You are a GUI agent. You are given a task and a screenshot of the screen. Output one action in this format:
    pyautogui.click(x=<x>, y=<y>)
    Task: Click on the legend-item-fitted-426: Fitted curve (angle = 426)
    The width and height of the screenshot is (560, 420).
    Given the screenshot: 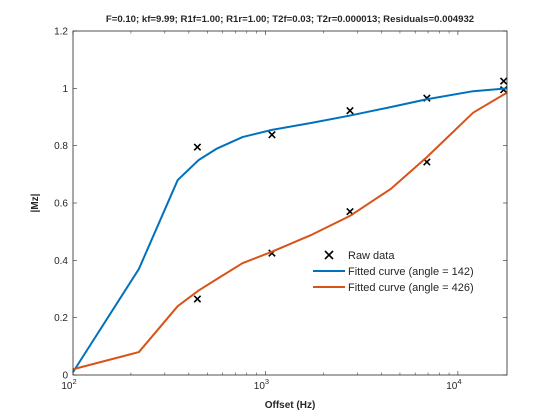 What is the action you would take?
    pyautogui.click(x=393, y=288)
    